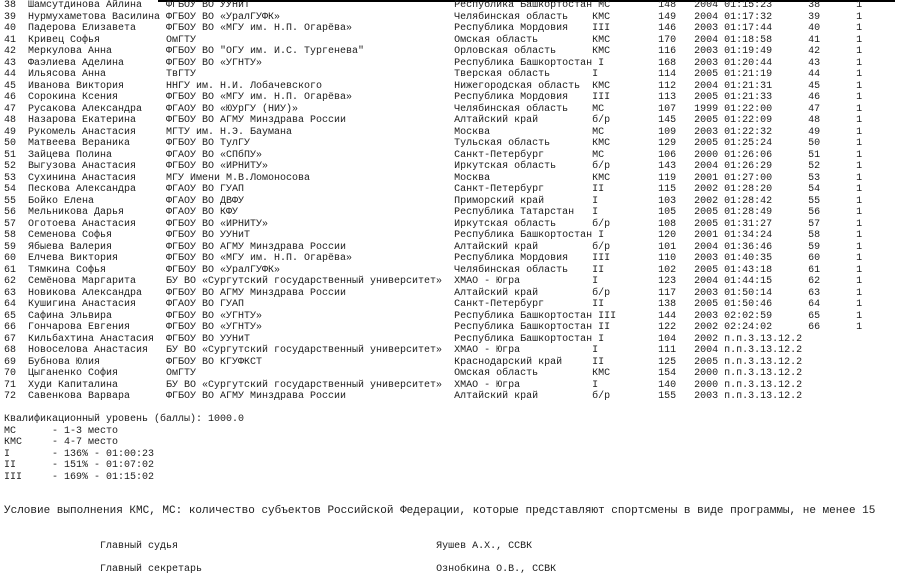  What do you see at coordinates (667, 201) in the screenshot?
I see `cell-bib: 103` at bounding box center [667, 201].